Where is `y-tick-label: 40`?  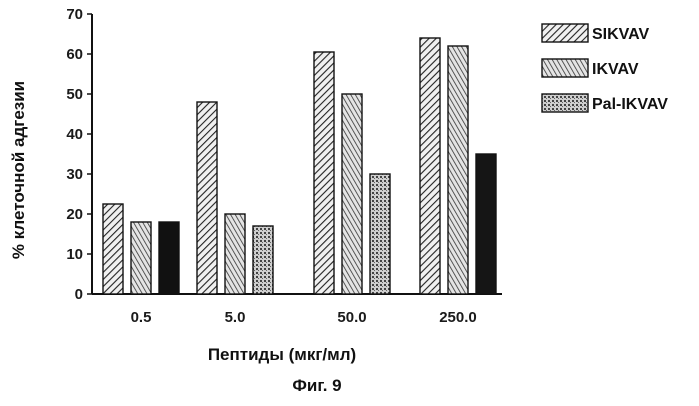
y-tick-label: 40 is located at coordinates (74, 134).